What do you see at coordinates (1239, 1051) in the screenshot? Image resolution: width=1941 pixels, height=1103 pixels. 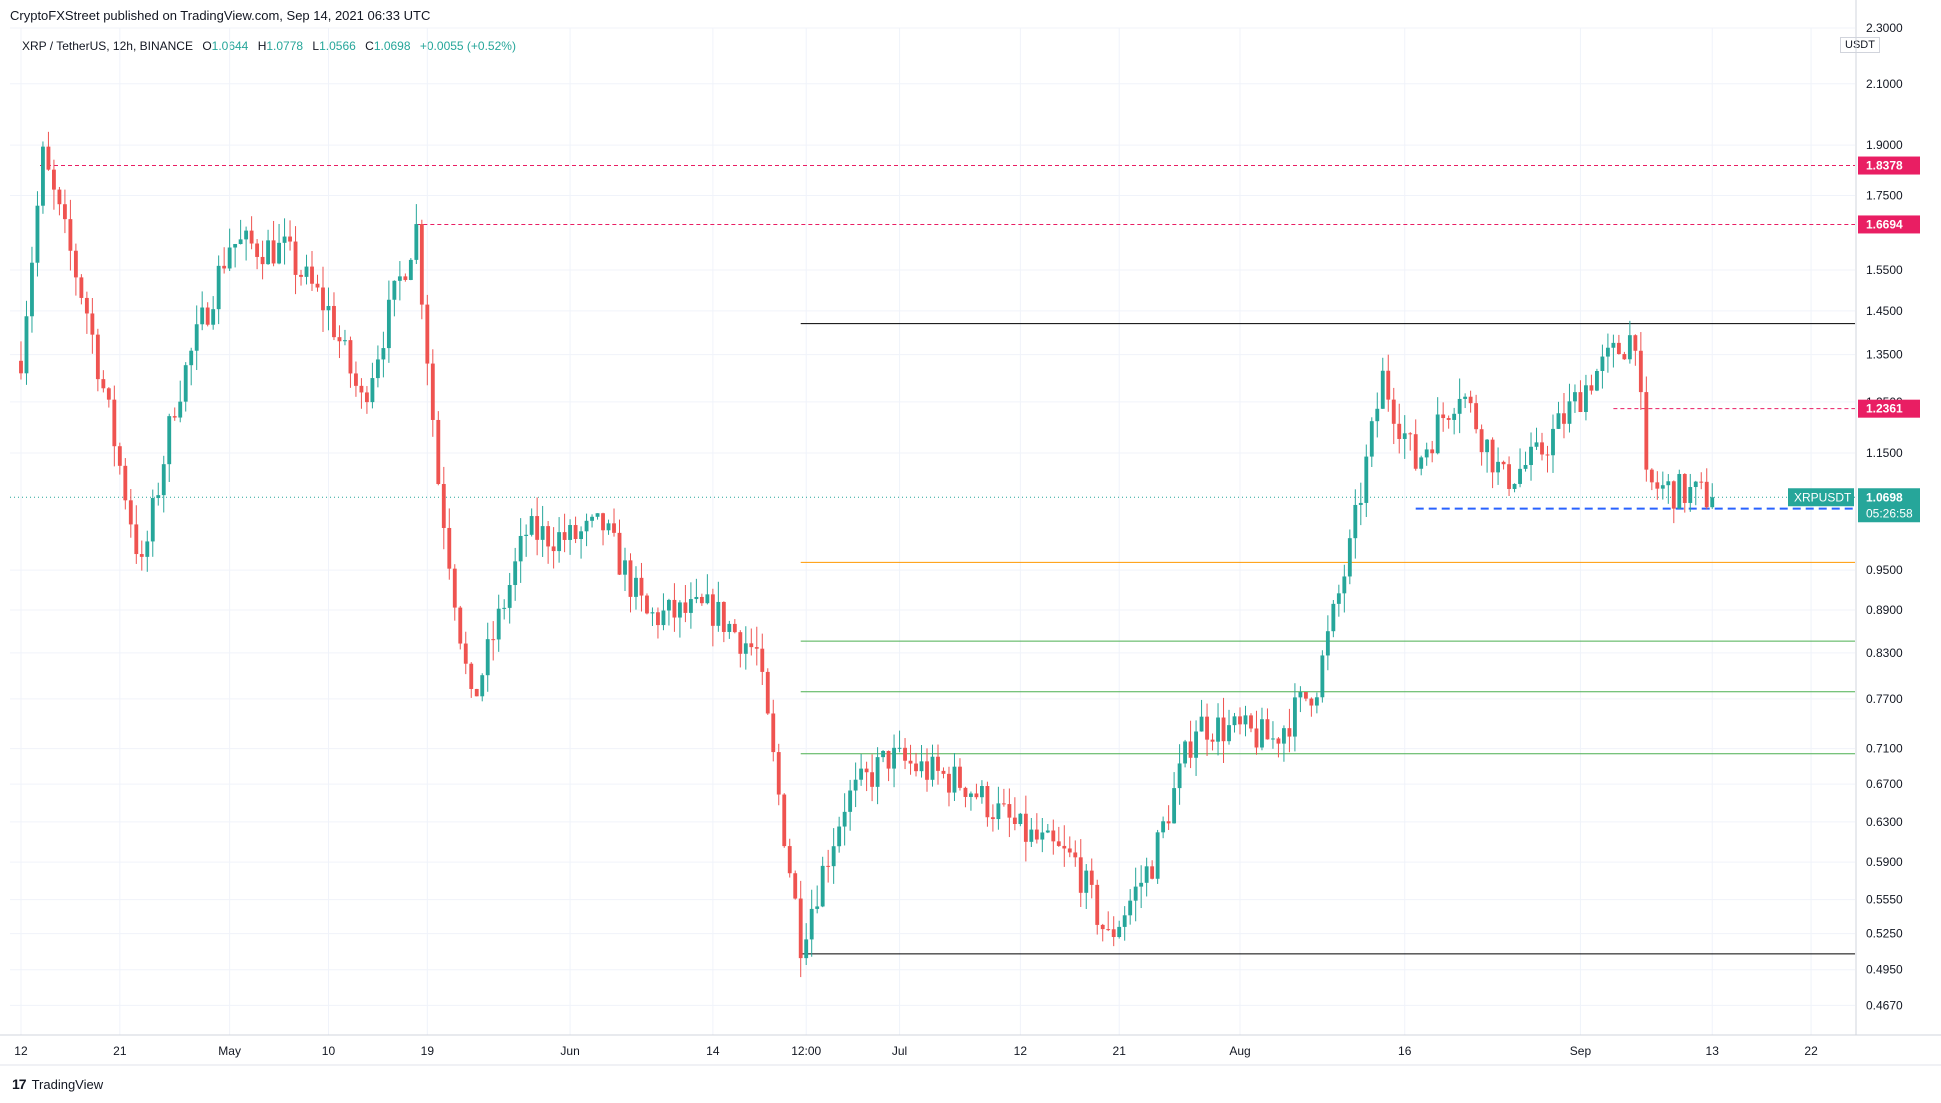 I see `x-tick-label: Aug` at bounding box center [1239, 1051].